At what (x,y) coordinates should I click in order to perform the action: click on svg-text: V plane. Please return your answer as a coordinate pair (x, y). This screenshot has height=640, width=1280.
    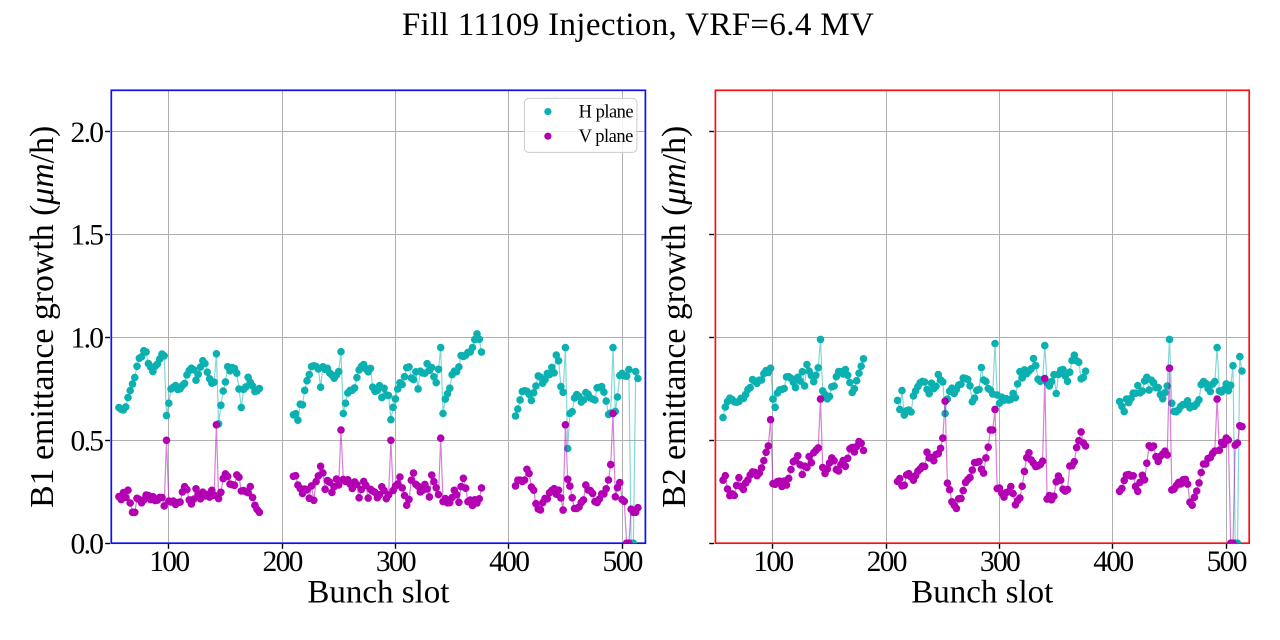
    Looking at the image, I should click on (606, 137).